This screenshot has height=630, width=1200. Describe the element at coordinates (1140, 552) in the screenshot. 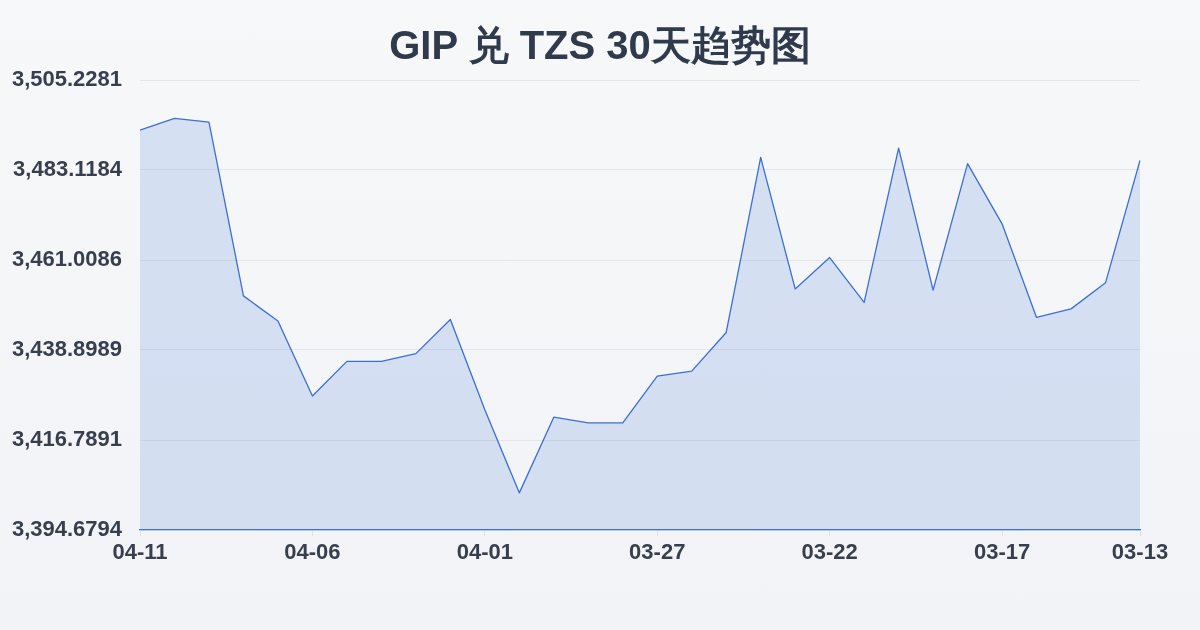

I see `x-tick-label: 03-13` at that location.